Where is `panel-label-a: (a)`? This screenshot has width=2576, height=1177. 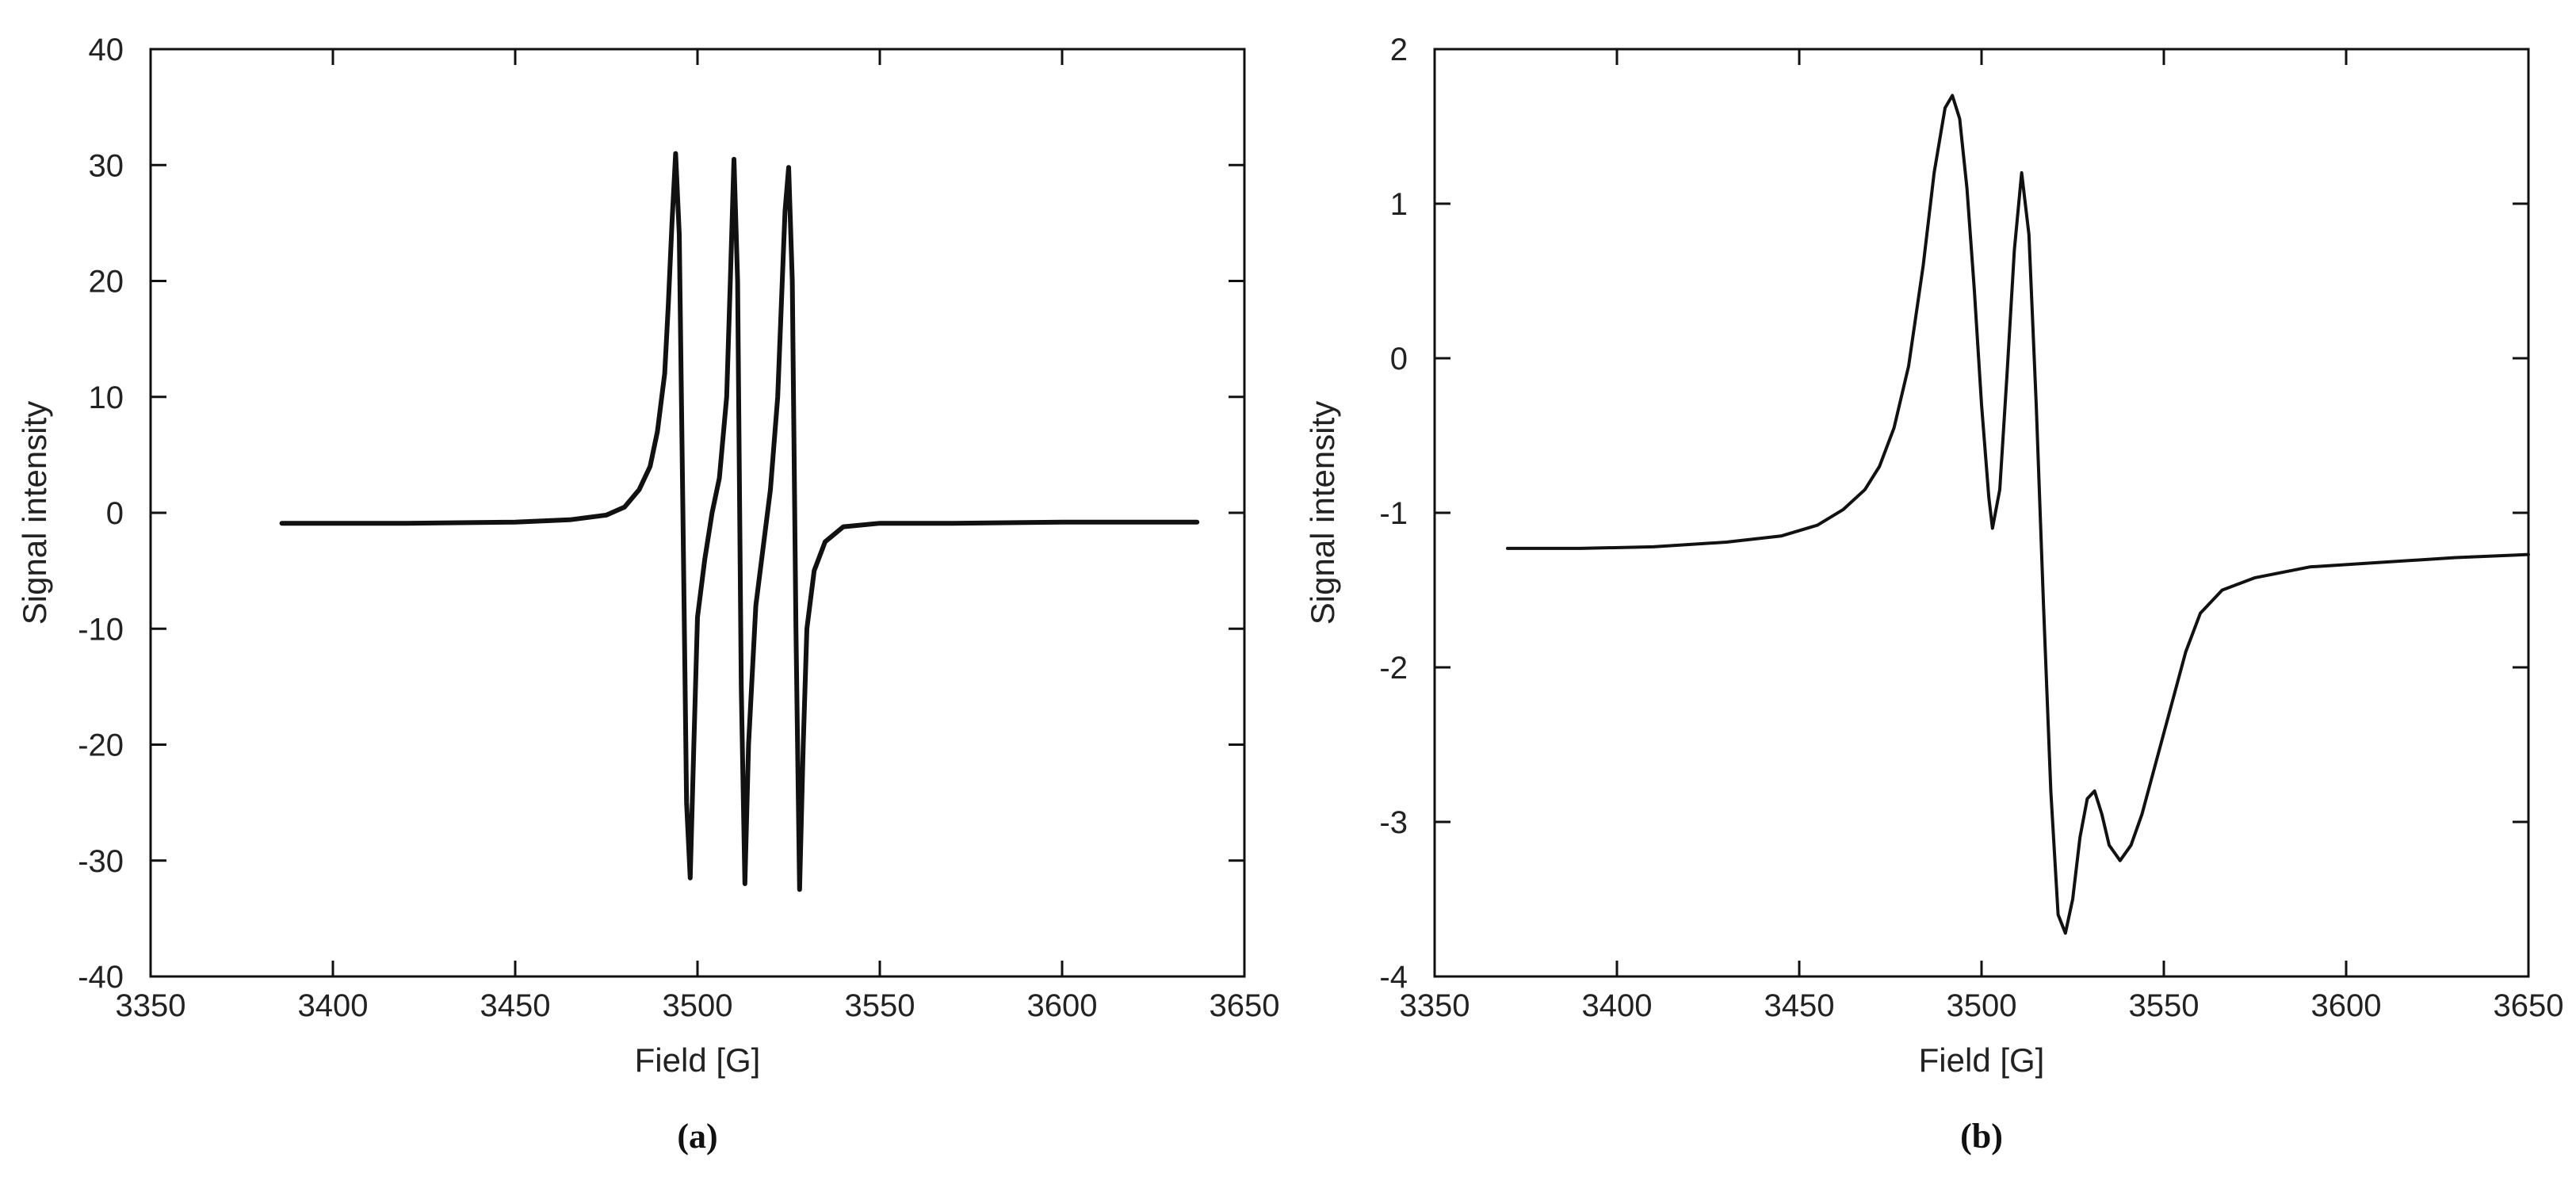
panel-label-a: (a) is located at coordinates (697, 1136).